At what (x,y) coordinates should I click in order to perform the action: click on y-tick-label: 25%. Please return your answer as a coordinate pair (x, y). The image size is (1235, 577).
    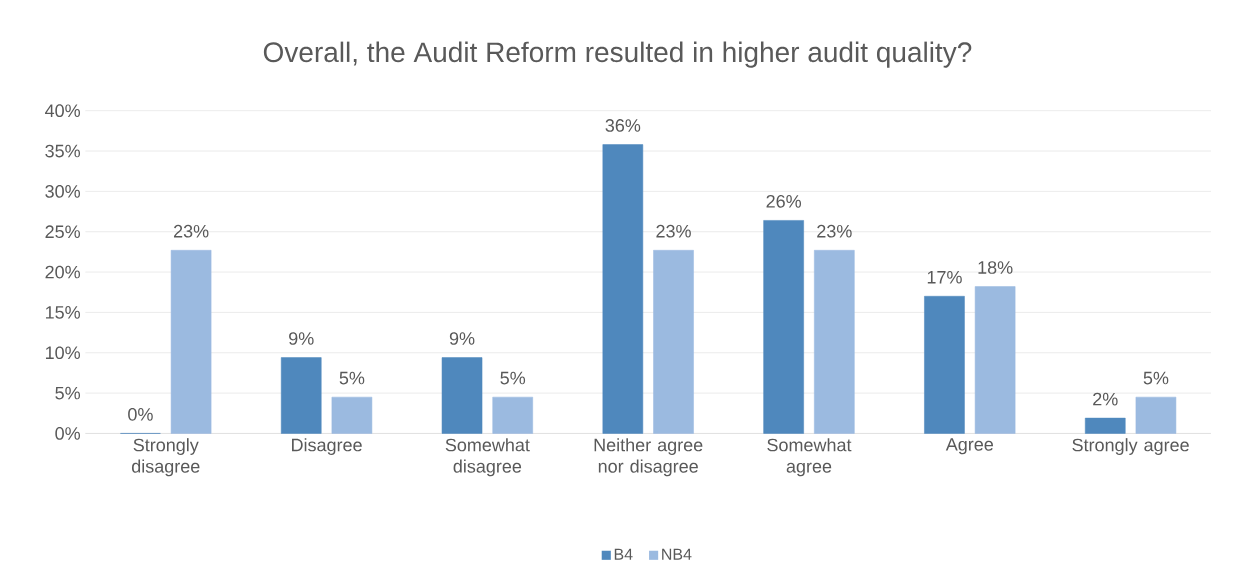
    Looking at the image, I should click on (63, 231).